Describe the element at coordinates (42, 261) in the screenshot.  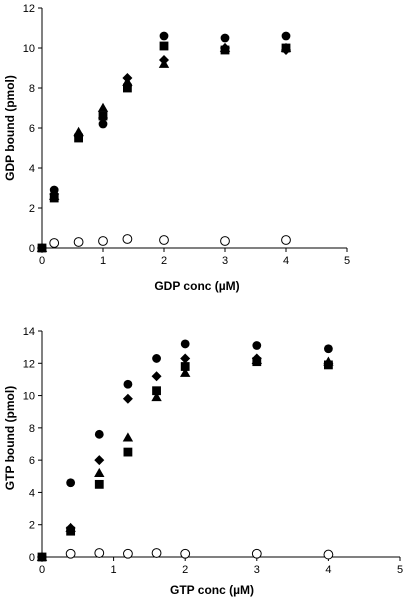
I see `gdp-x-tick-label: 0` at that location.